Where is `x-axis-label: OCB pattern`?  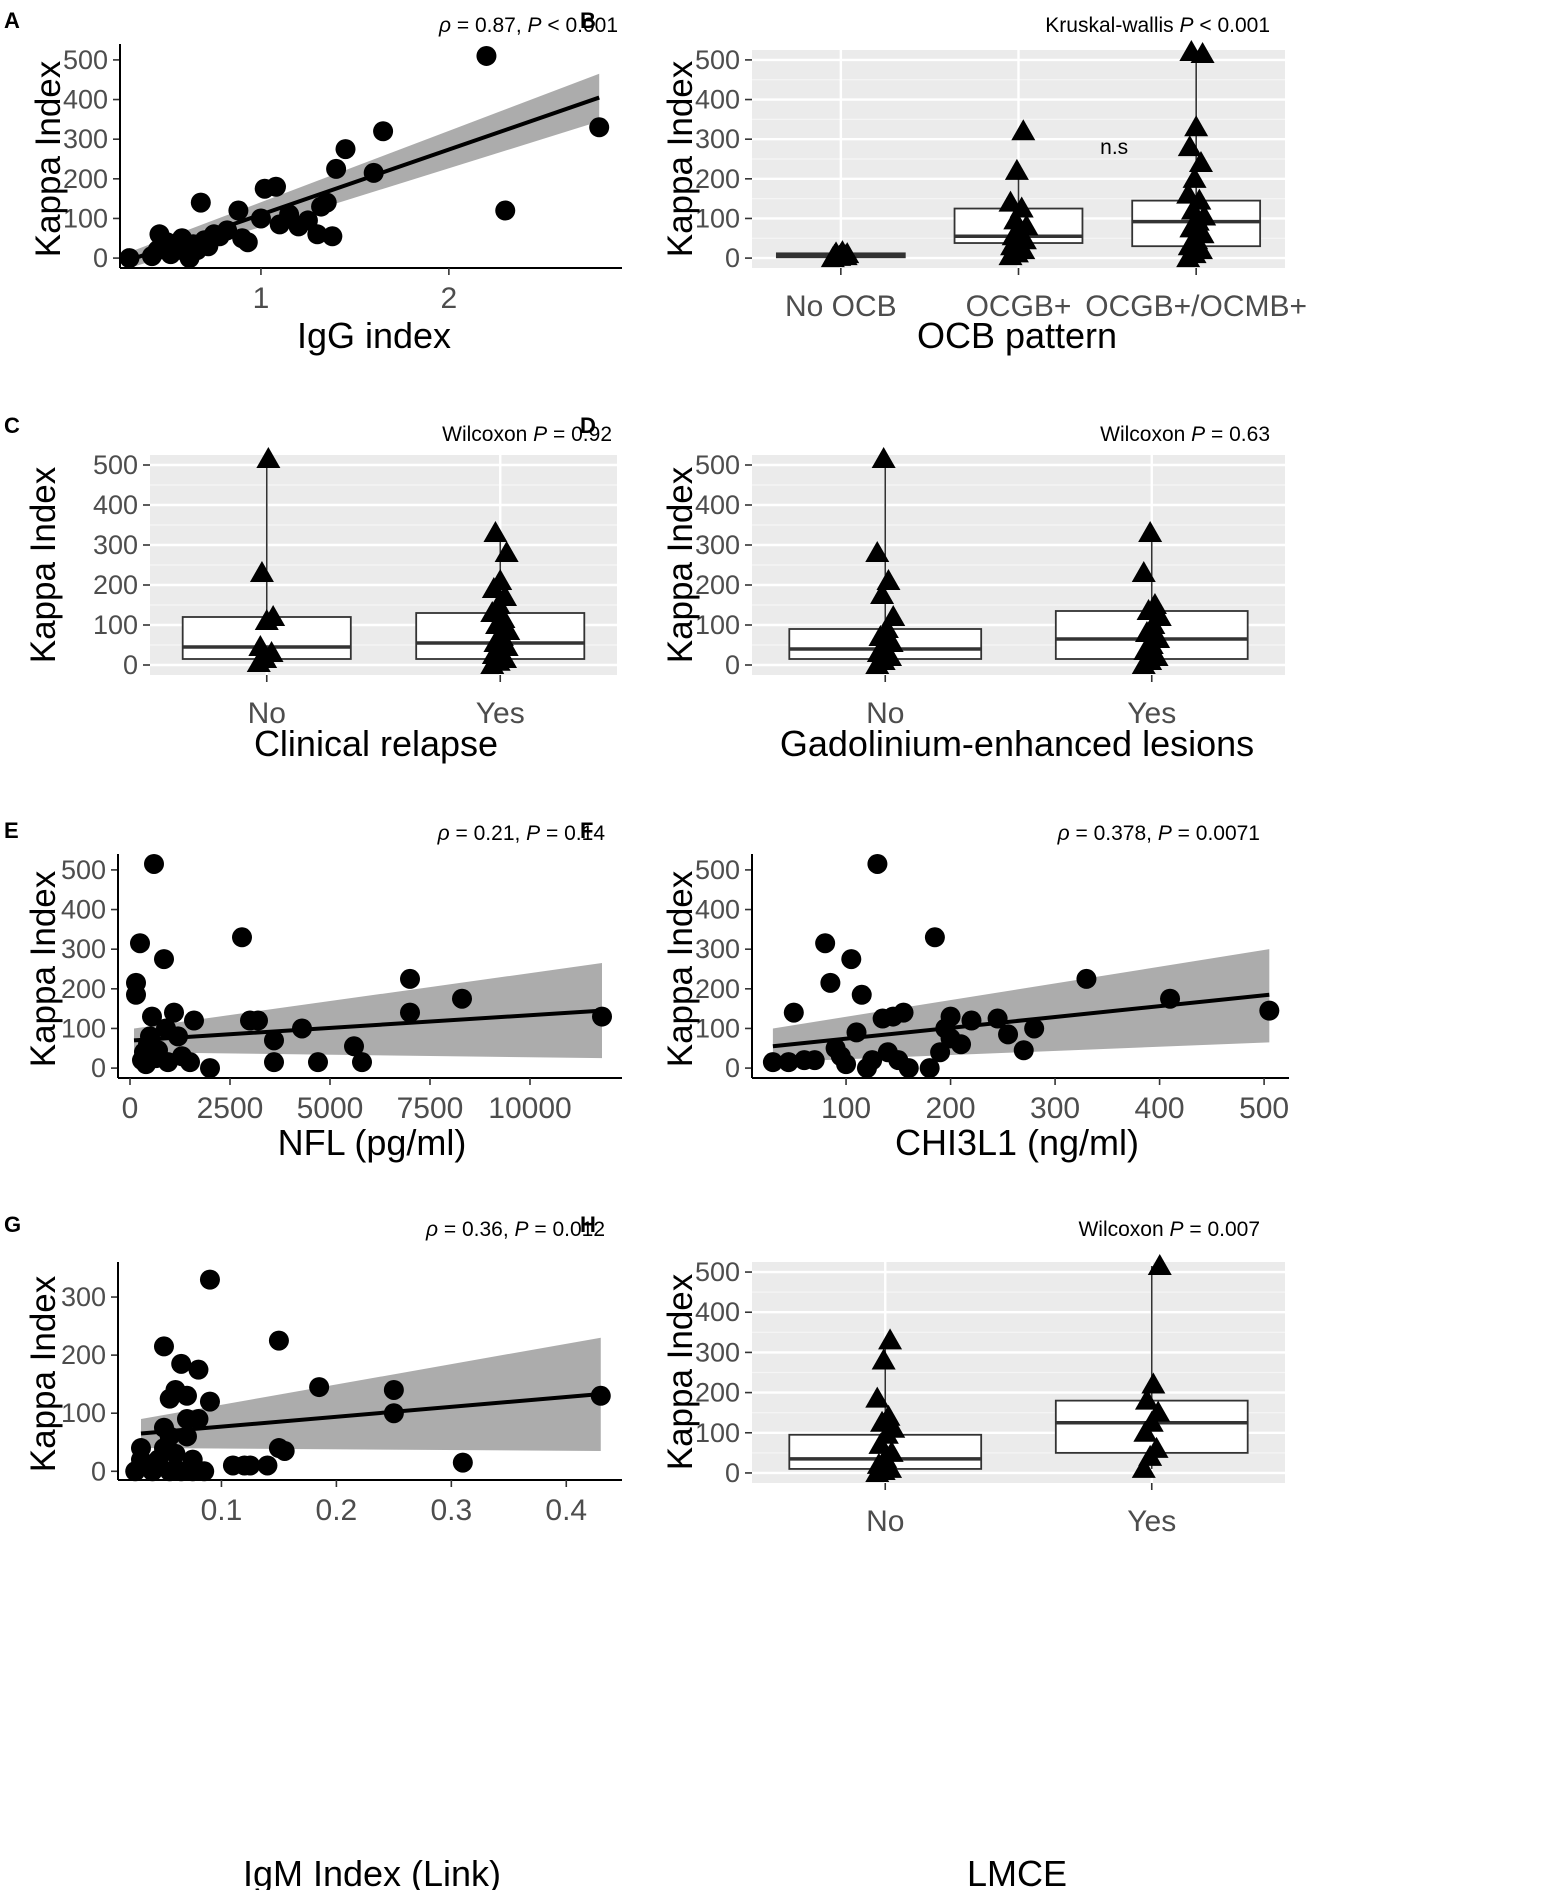
x-axis-label: OCB pattern is located at coordinates (1017, 335).